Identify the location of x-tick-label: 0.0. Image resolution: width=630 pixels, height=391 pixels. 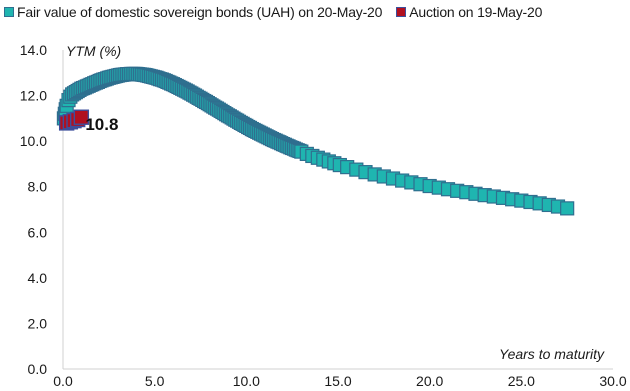
(63, 381).